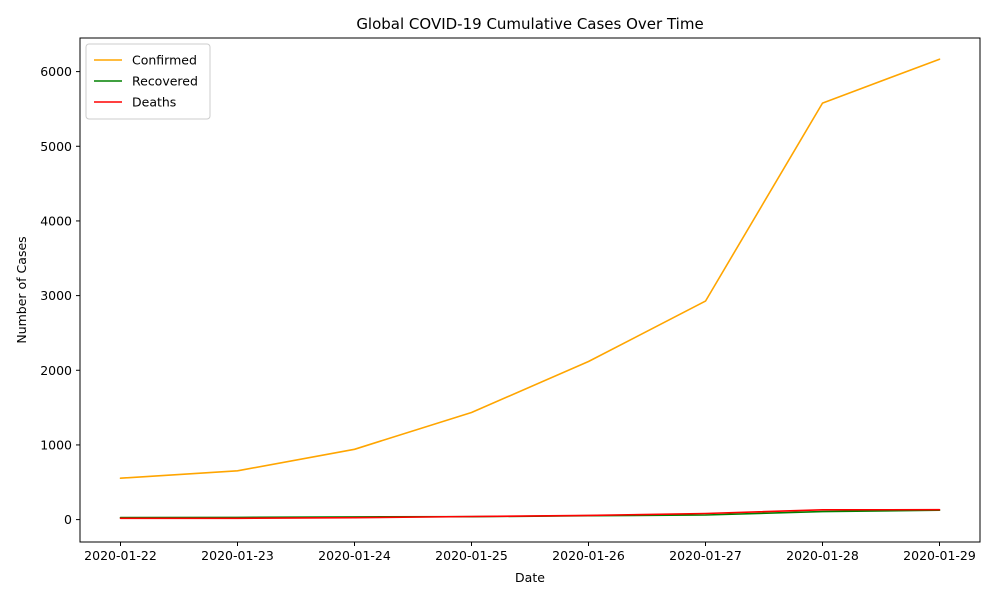 The width and height of the screenshot is (1000, 600). Describe the element at coordinates (471, 555) in the screenshot. I see `x-tick-label: 2020-01-25` at that location.